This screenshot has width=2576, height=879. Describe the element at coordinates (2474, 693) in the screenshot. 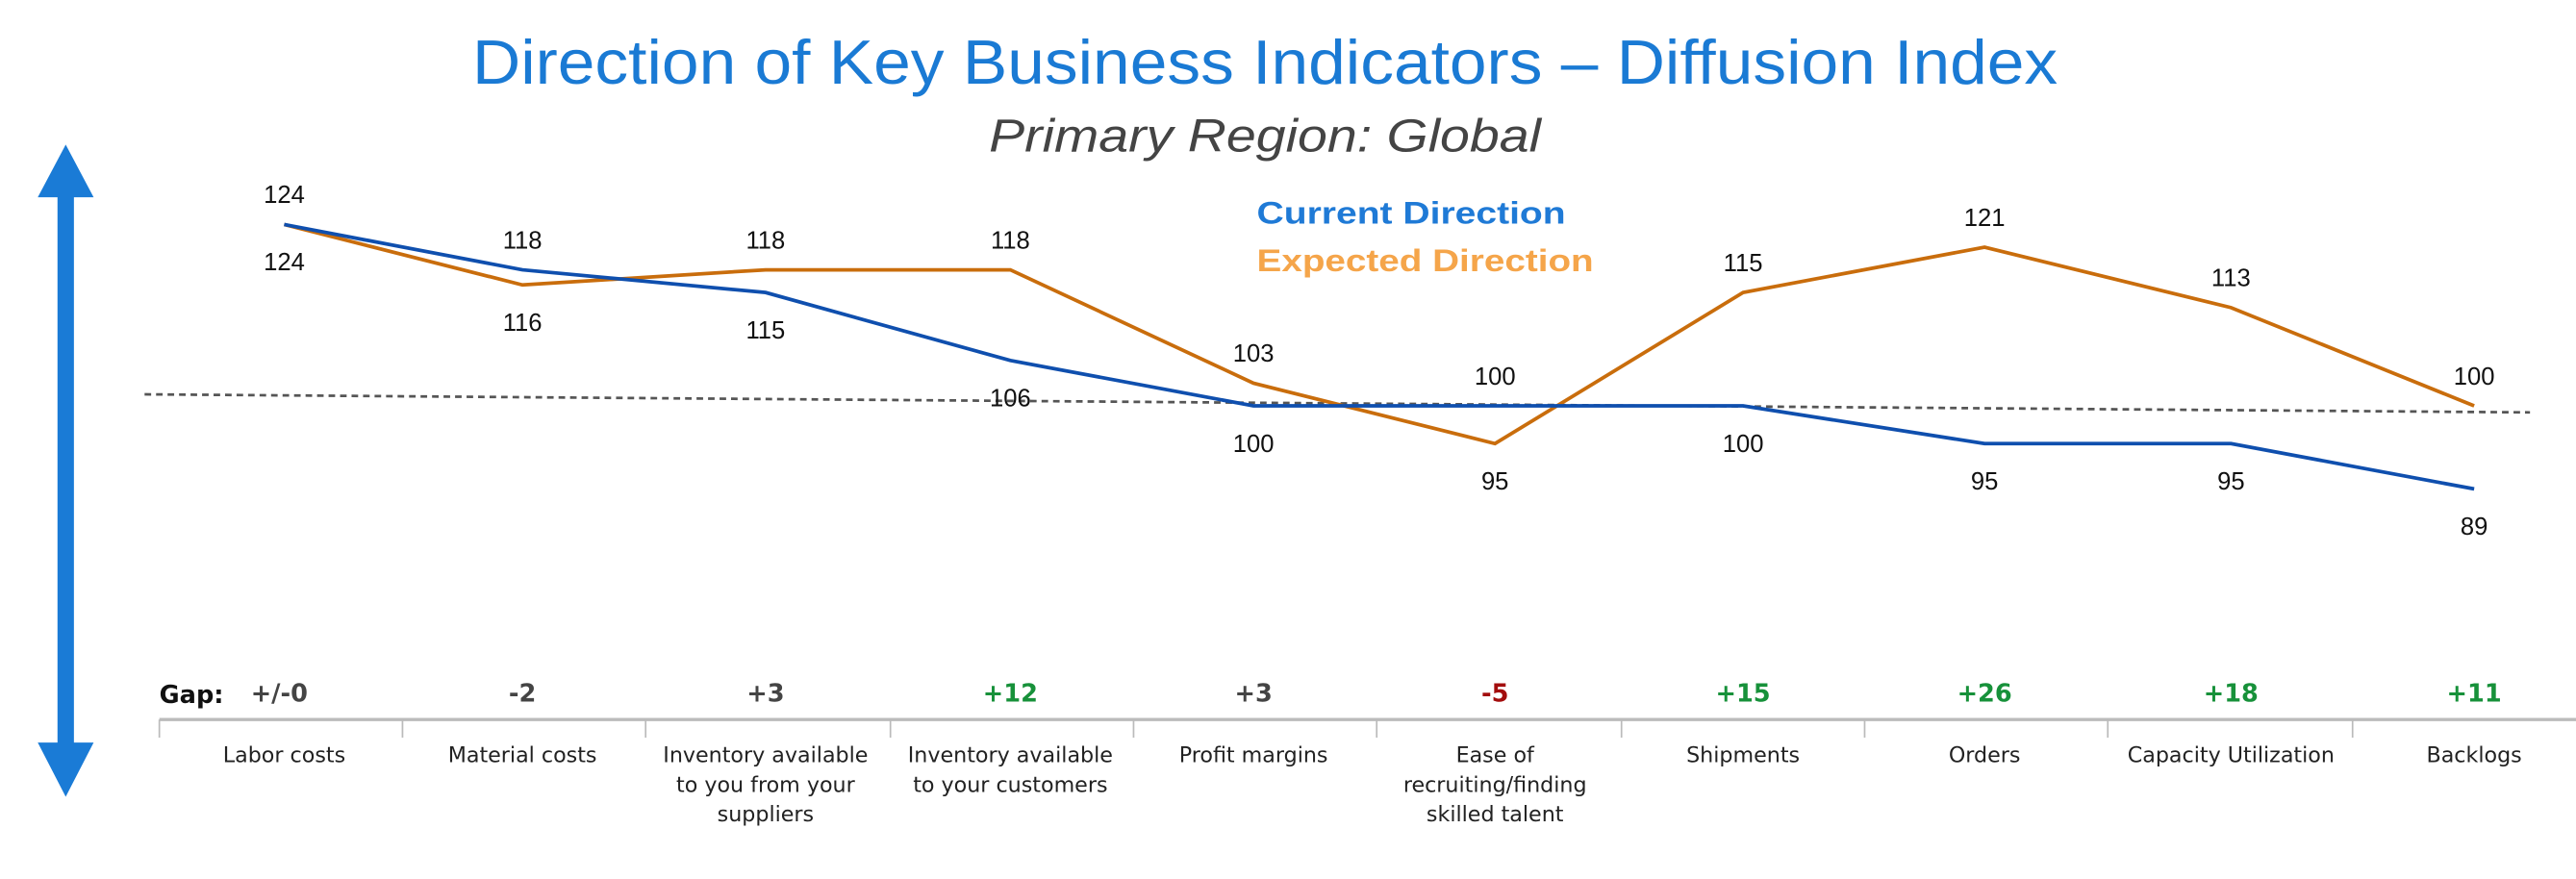

I see `gap-value: +11` at that location.